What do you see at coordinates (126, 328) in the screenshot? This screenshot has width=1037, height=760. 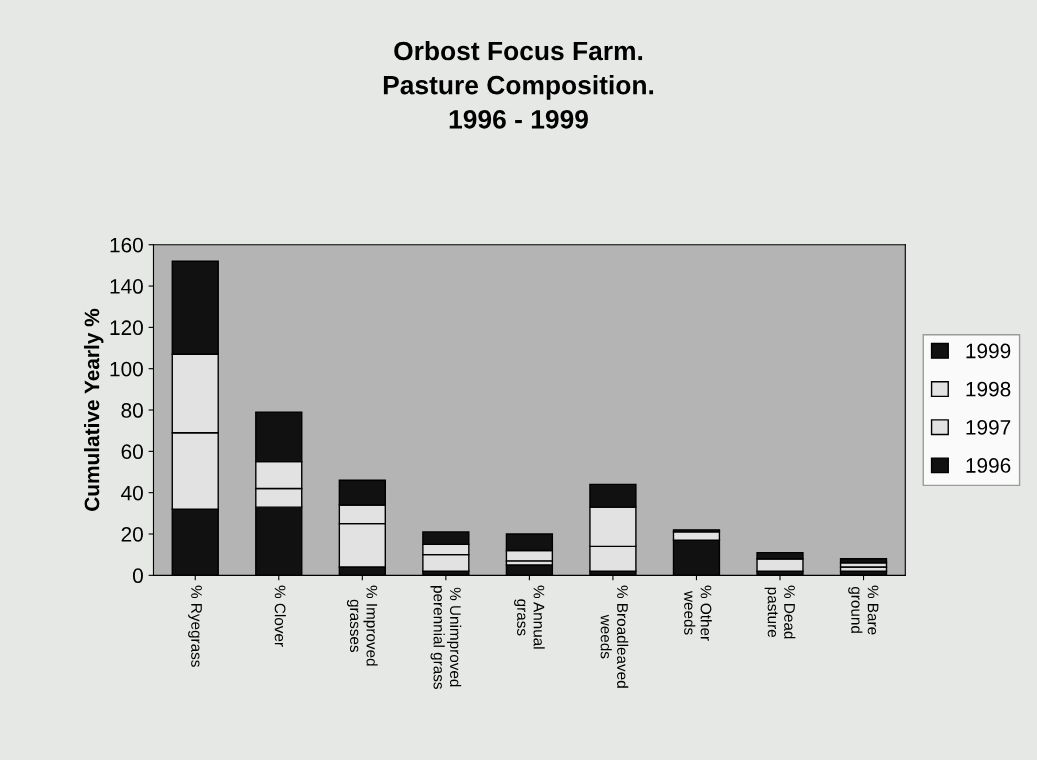 I see `y-tick-label: 120` at bounding box center [126, 328].